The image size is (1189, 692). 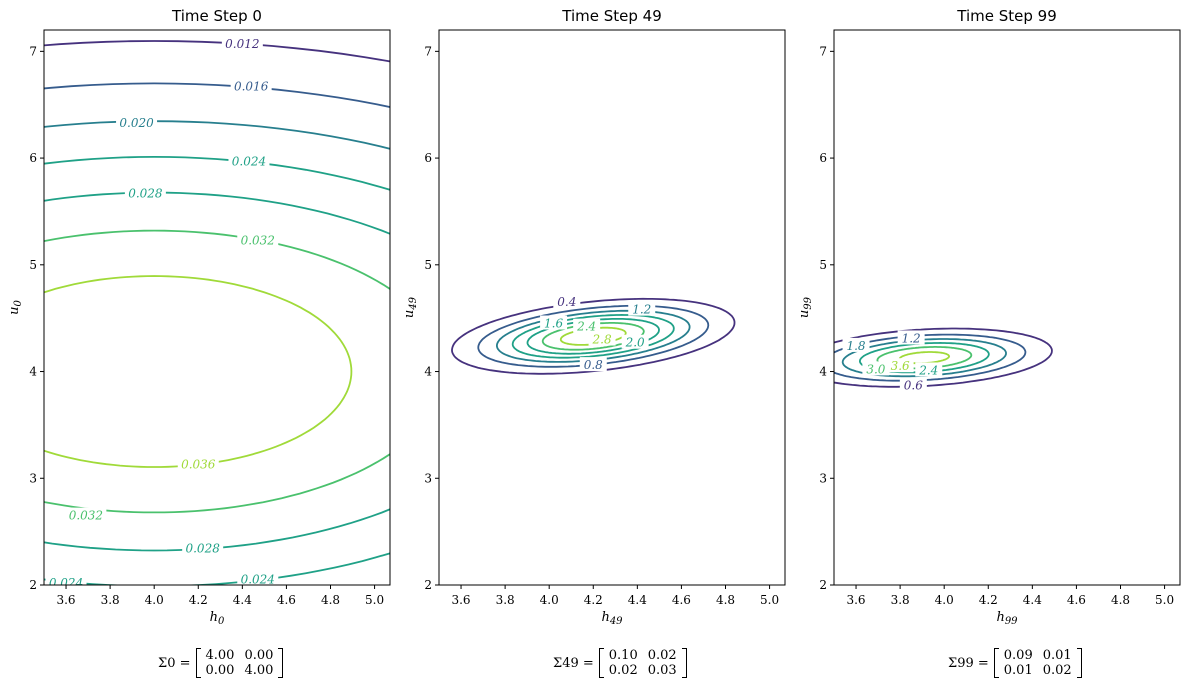 I want to click on contour-level-0.020, so click(x=217, y=135).